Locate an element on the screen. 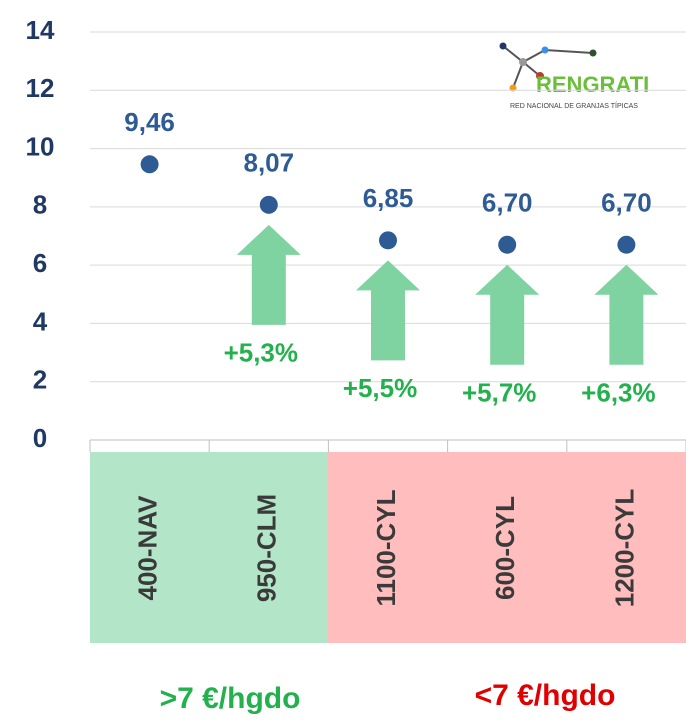 This screenshot has height=720, width=686. x-tick-label: 1200-CYL is located at coordinates (624, 548).